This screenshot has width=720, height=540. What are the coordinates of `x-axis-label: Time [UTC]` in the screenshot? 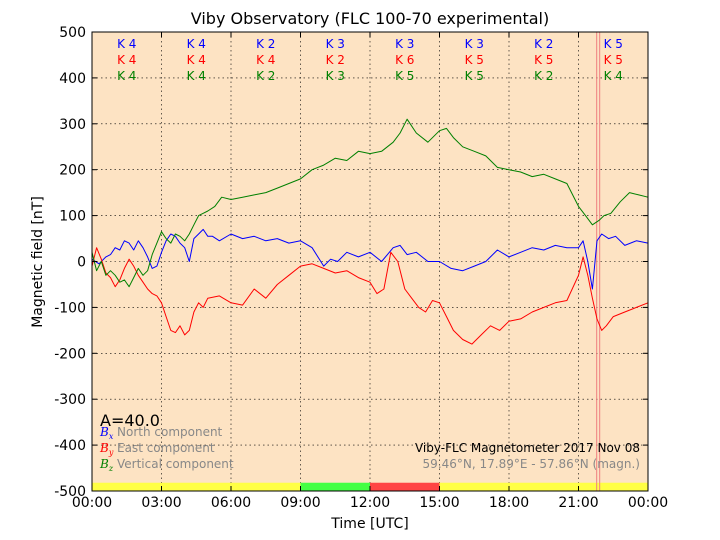 It's located at (369, 524).